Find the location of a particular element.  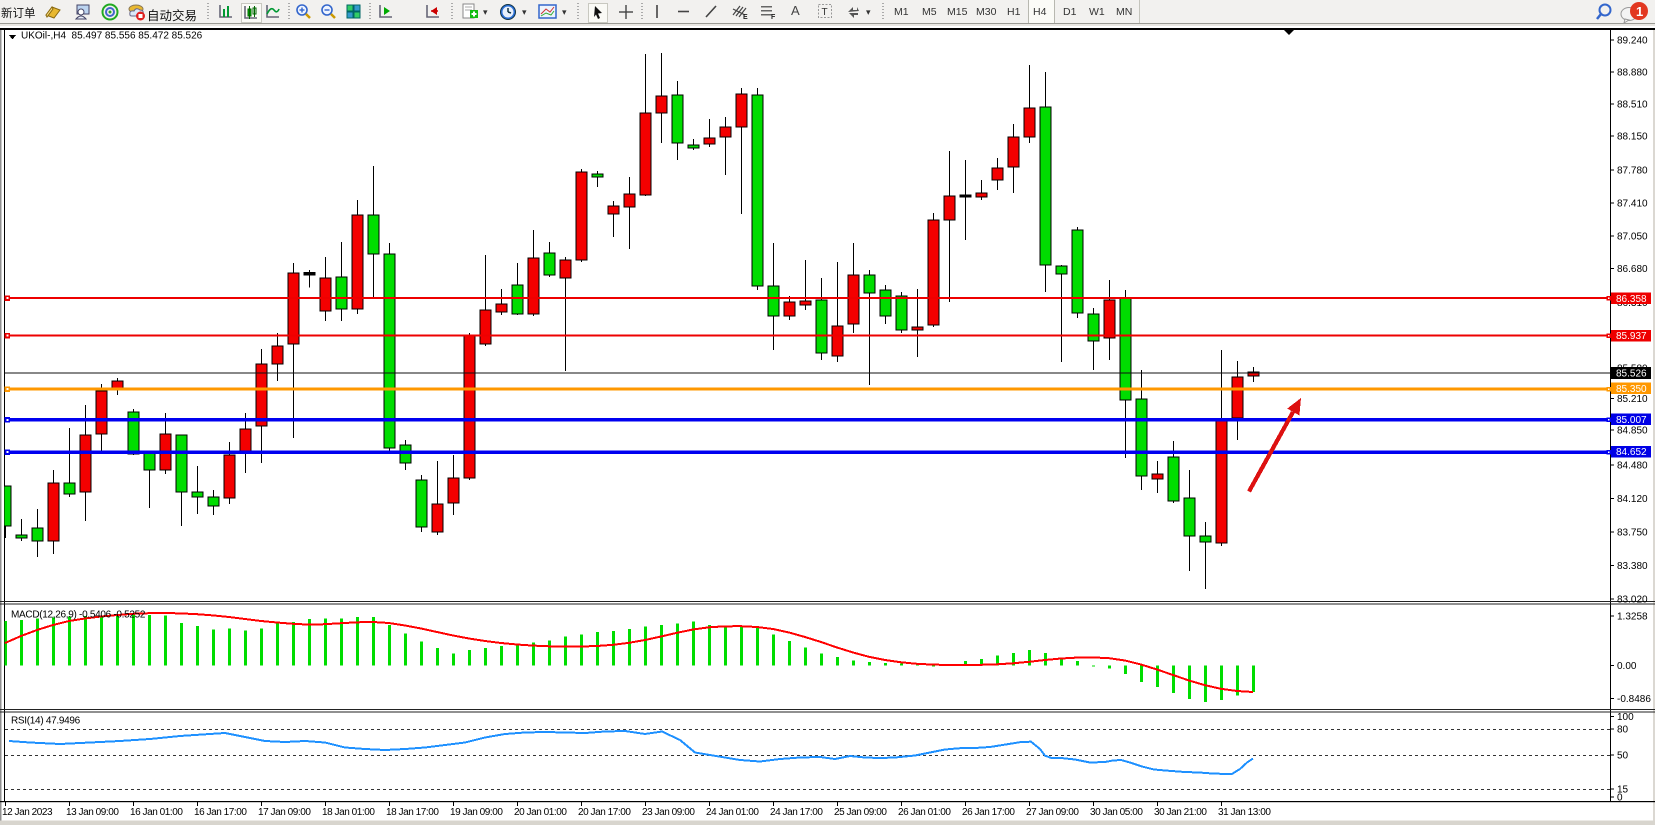

svg-text: 26 Jan 01:00 is located at coordinates (924, 812).